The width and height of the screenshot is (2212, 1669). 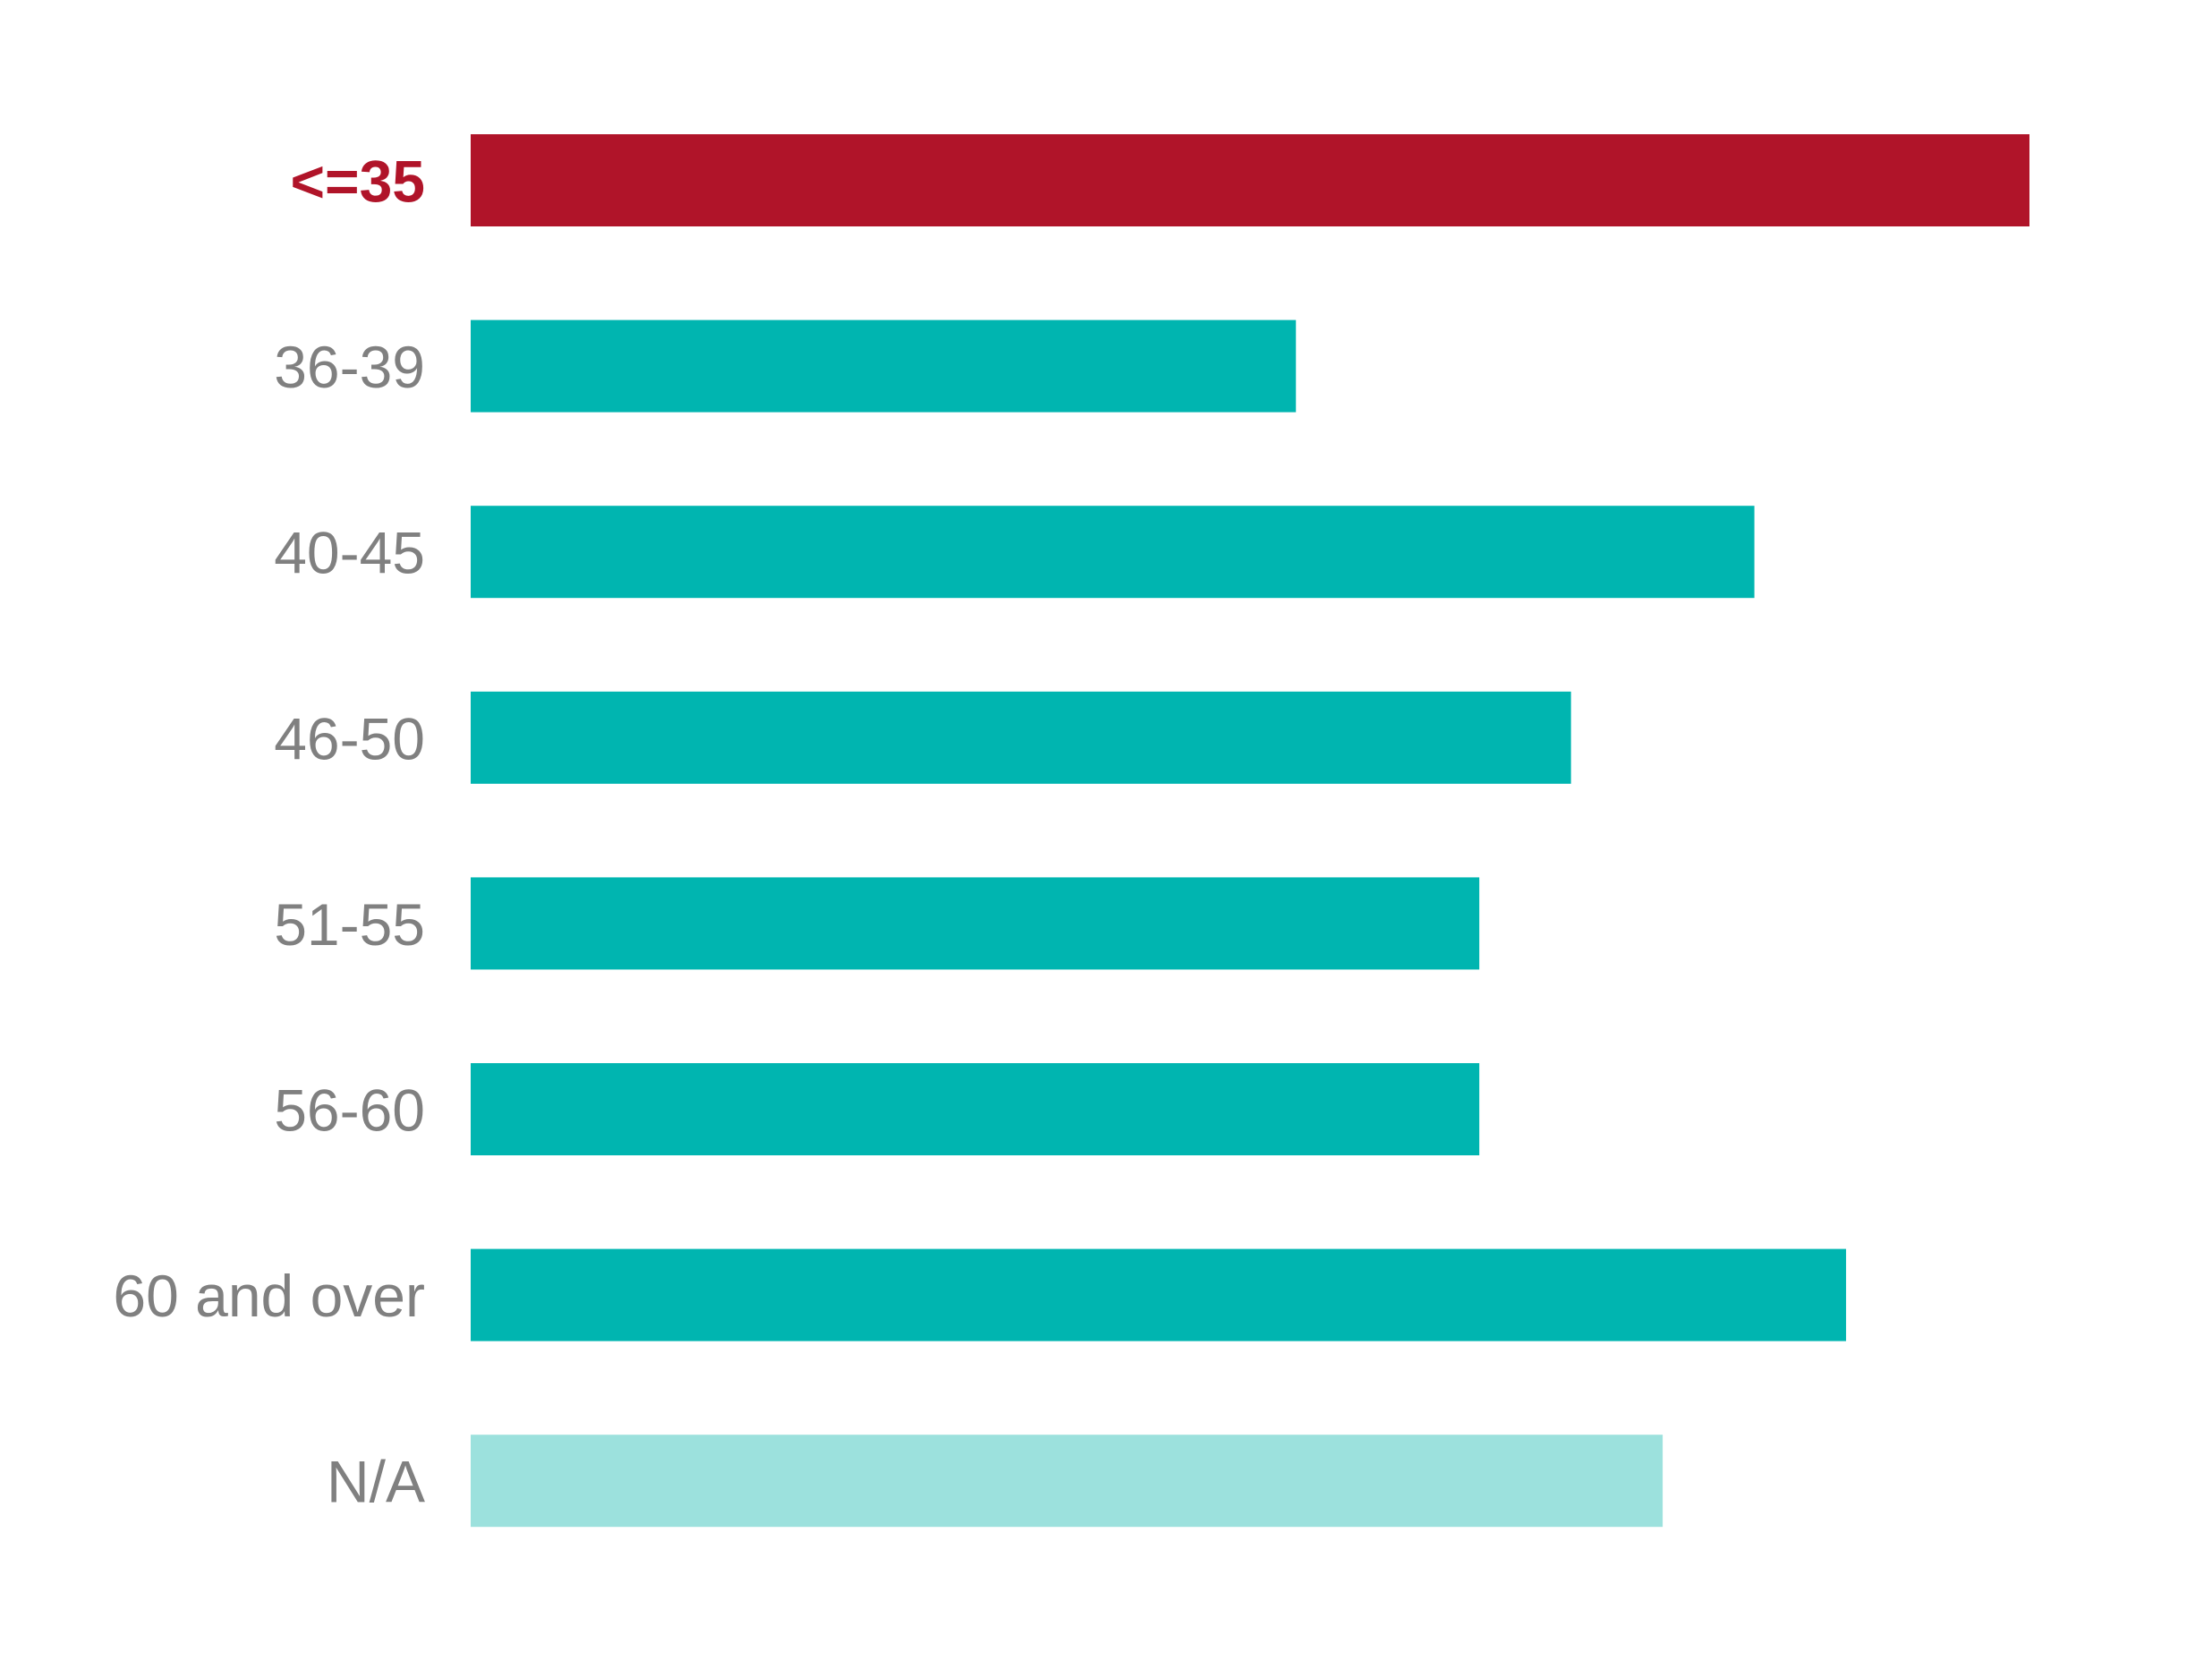 What do you see at coordinates (349, 738) in the screenshot?
I see `category-label: 46-50` at bounding box center [349, 738].